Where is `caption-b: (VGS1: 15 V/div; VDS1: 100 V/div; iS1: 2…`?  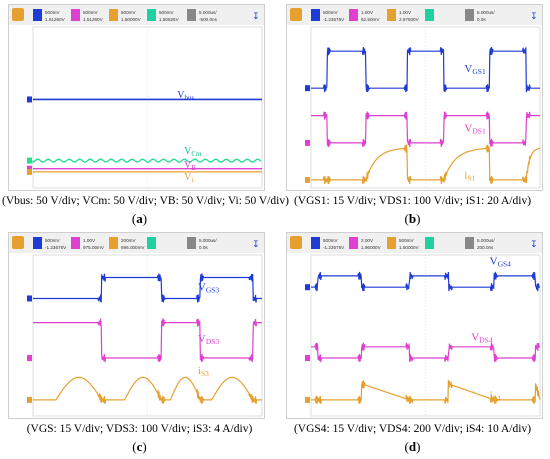 caption-b: (VGS1: 15 V/div; VDS1: 100 V/div; iS1: 2… is located at coordinates (412, 201).